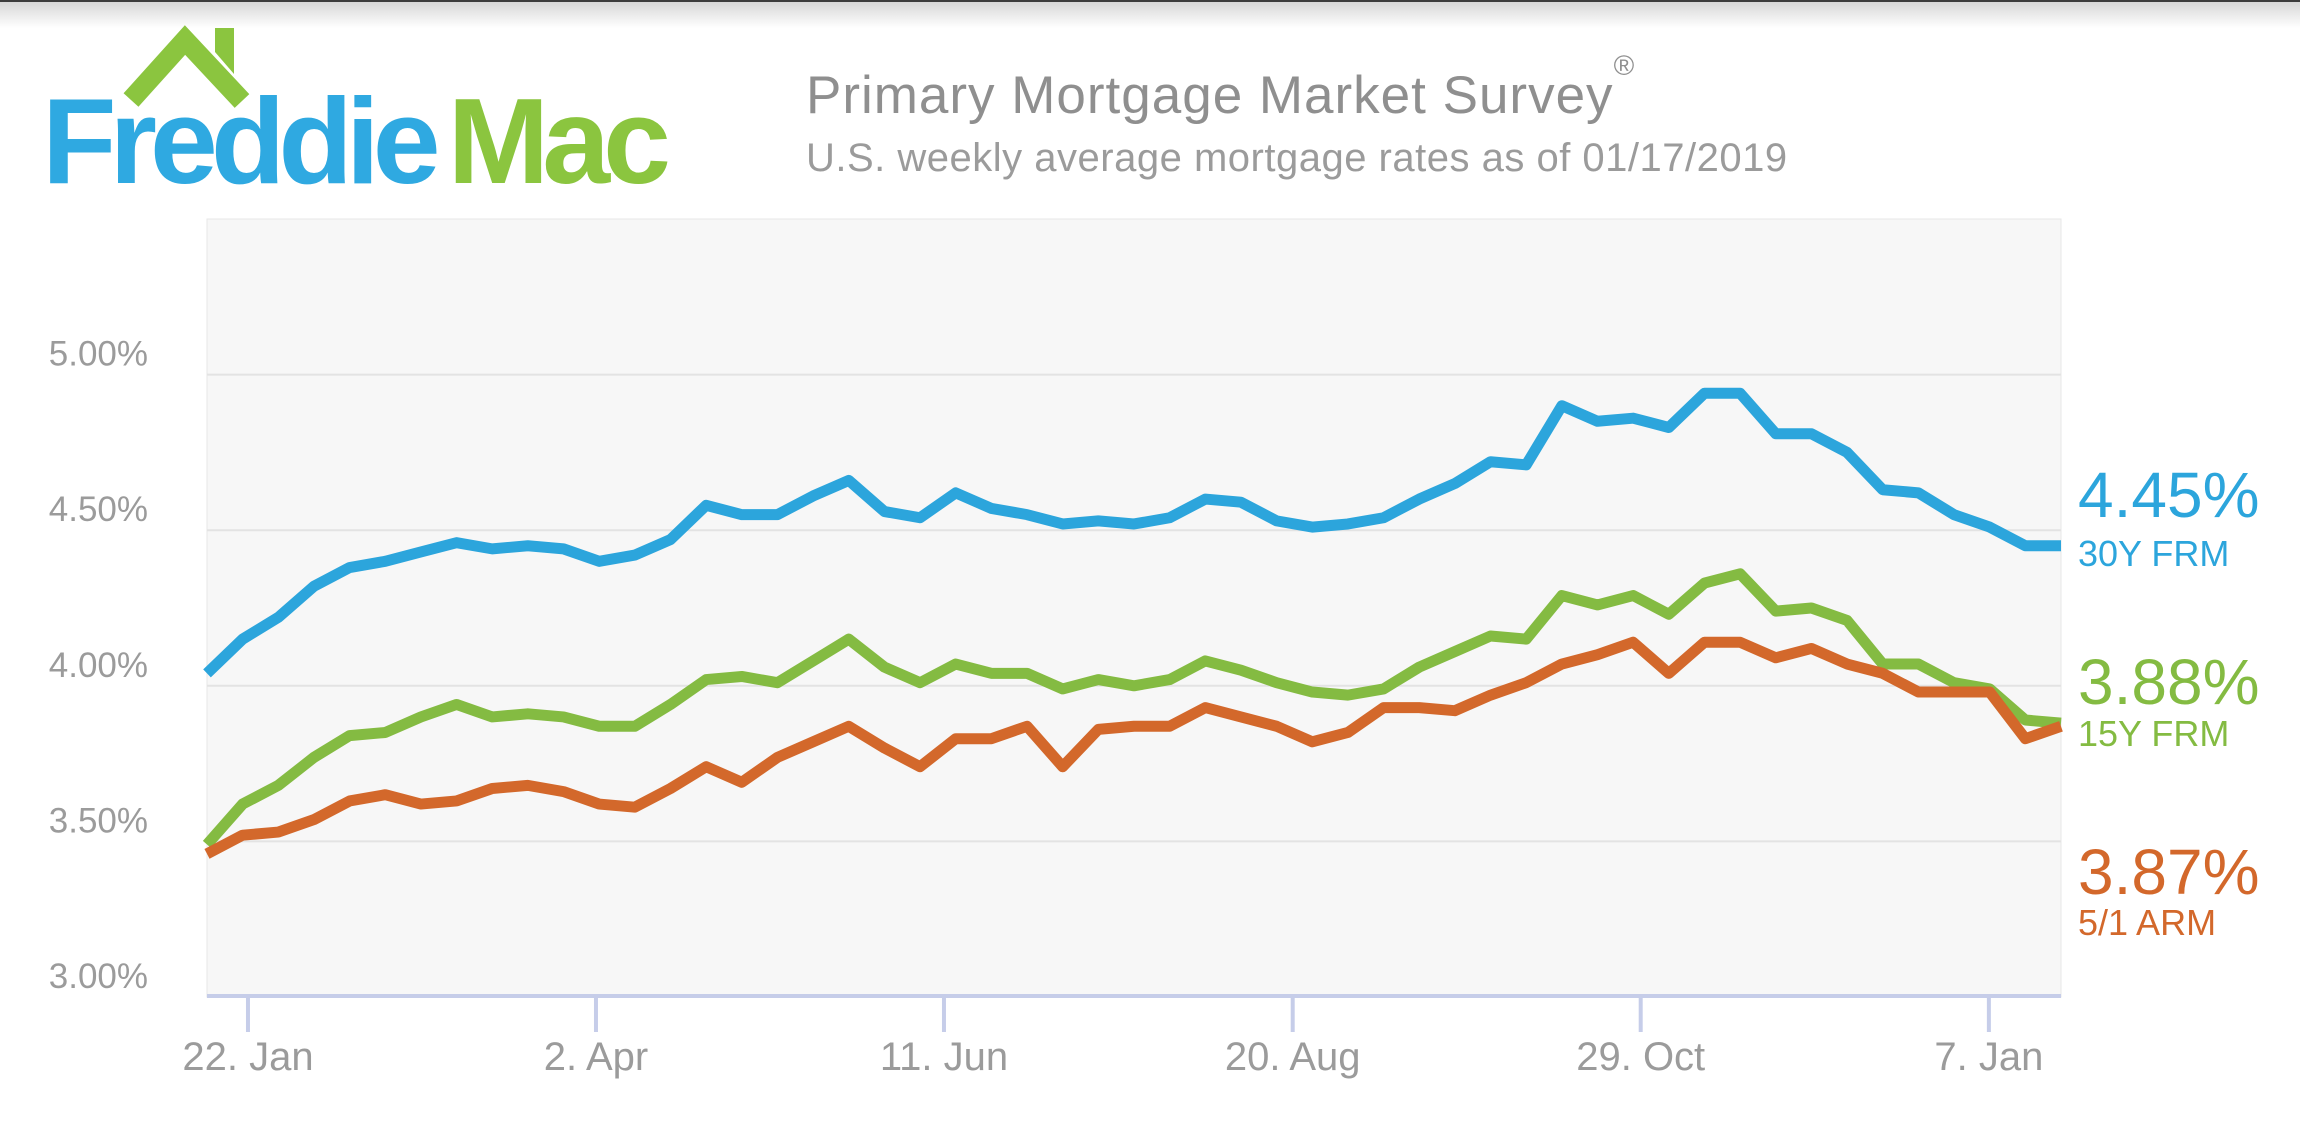  Describe the element at coordinates (944, 1057) in the screenshot. I see `x-axis-label-11-jun: 11. Jun` at that location.